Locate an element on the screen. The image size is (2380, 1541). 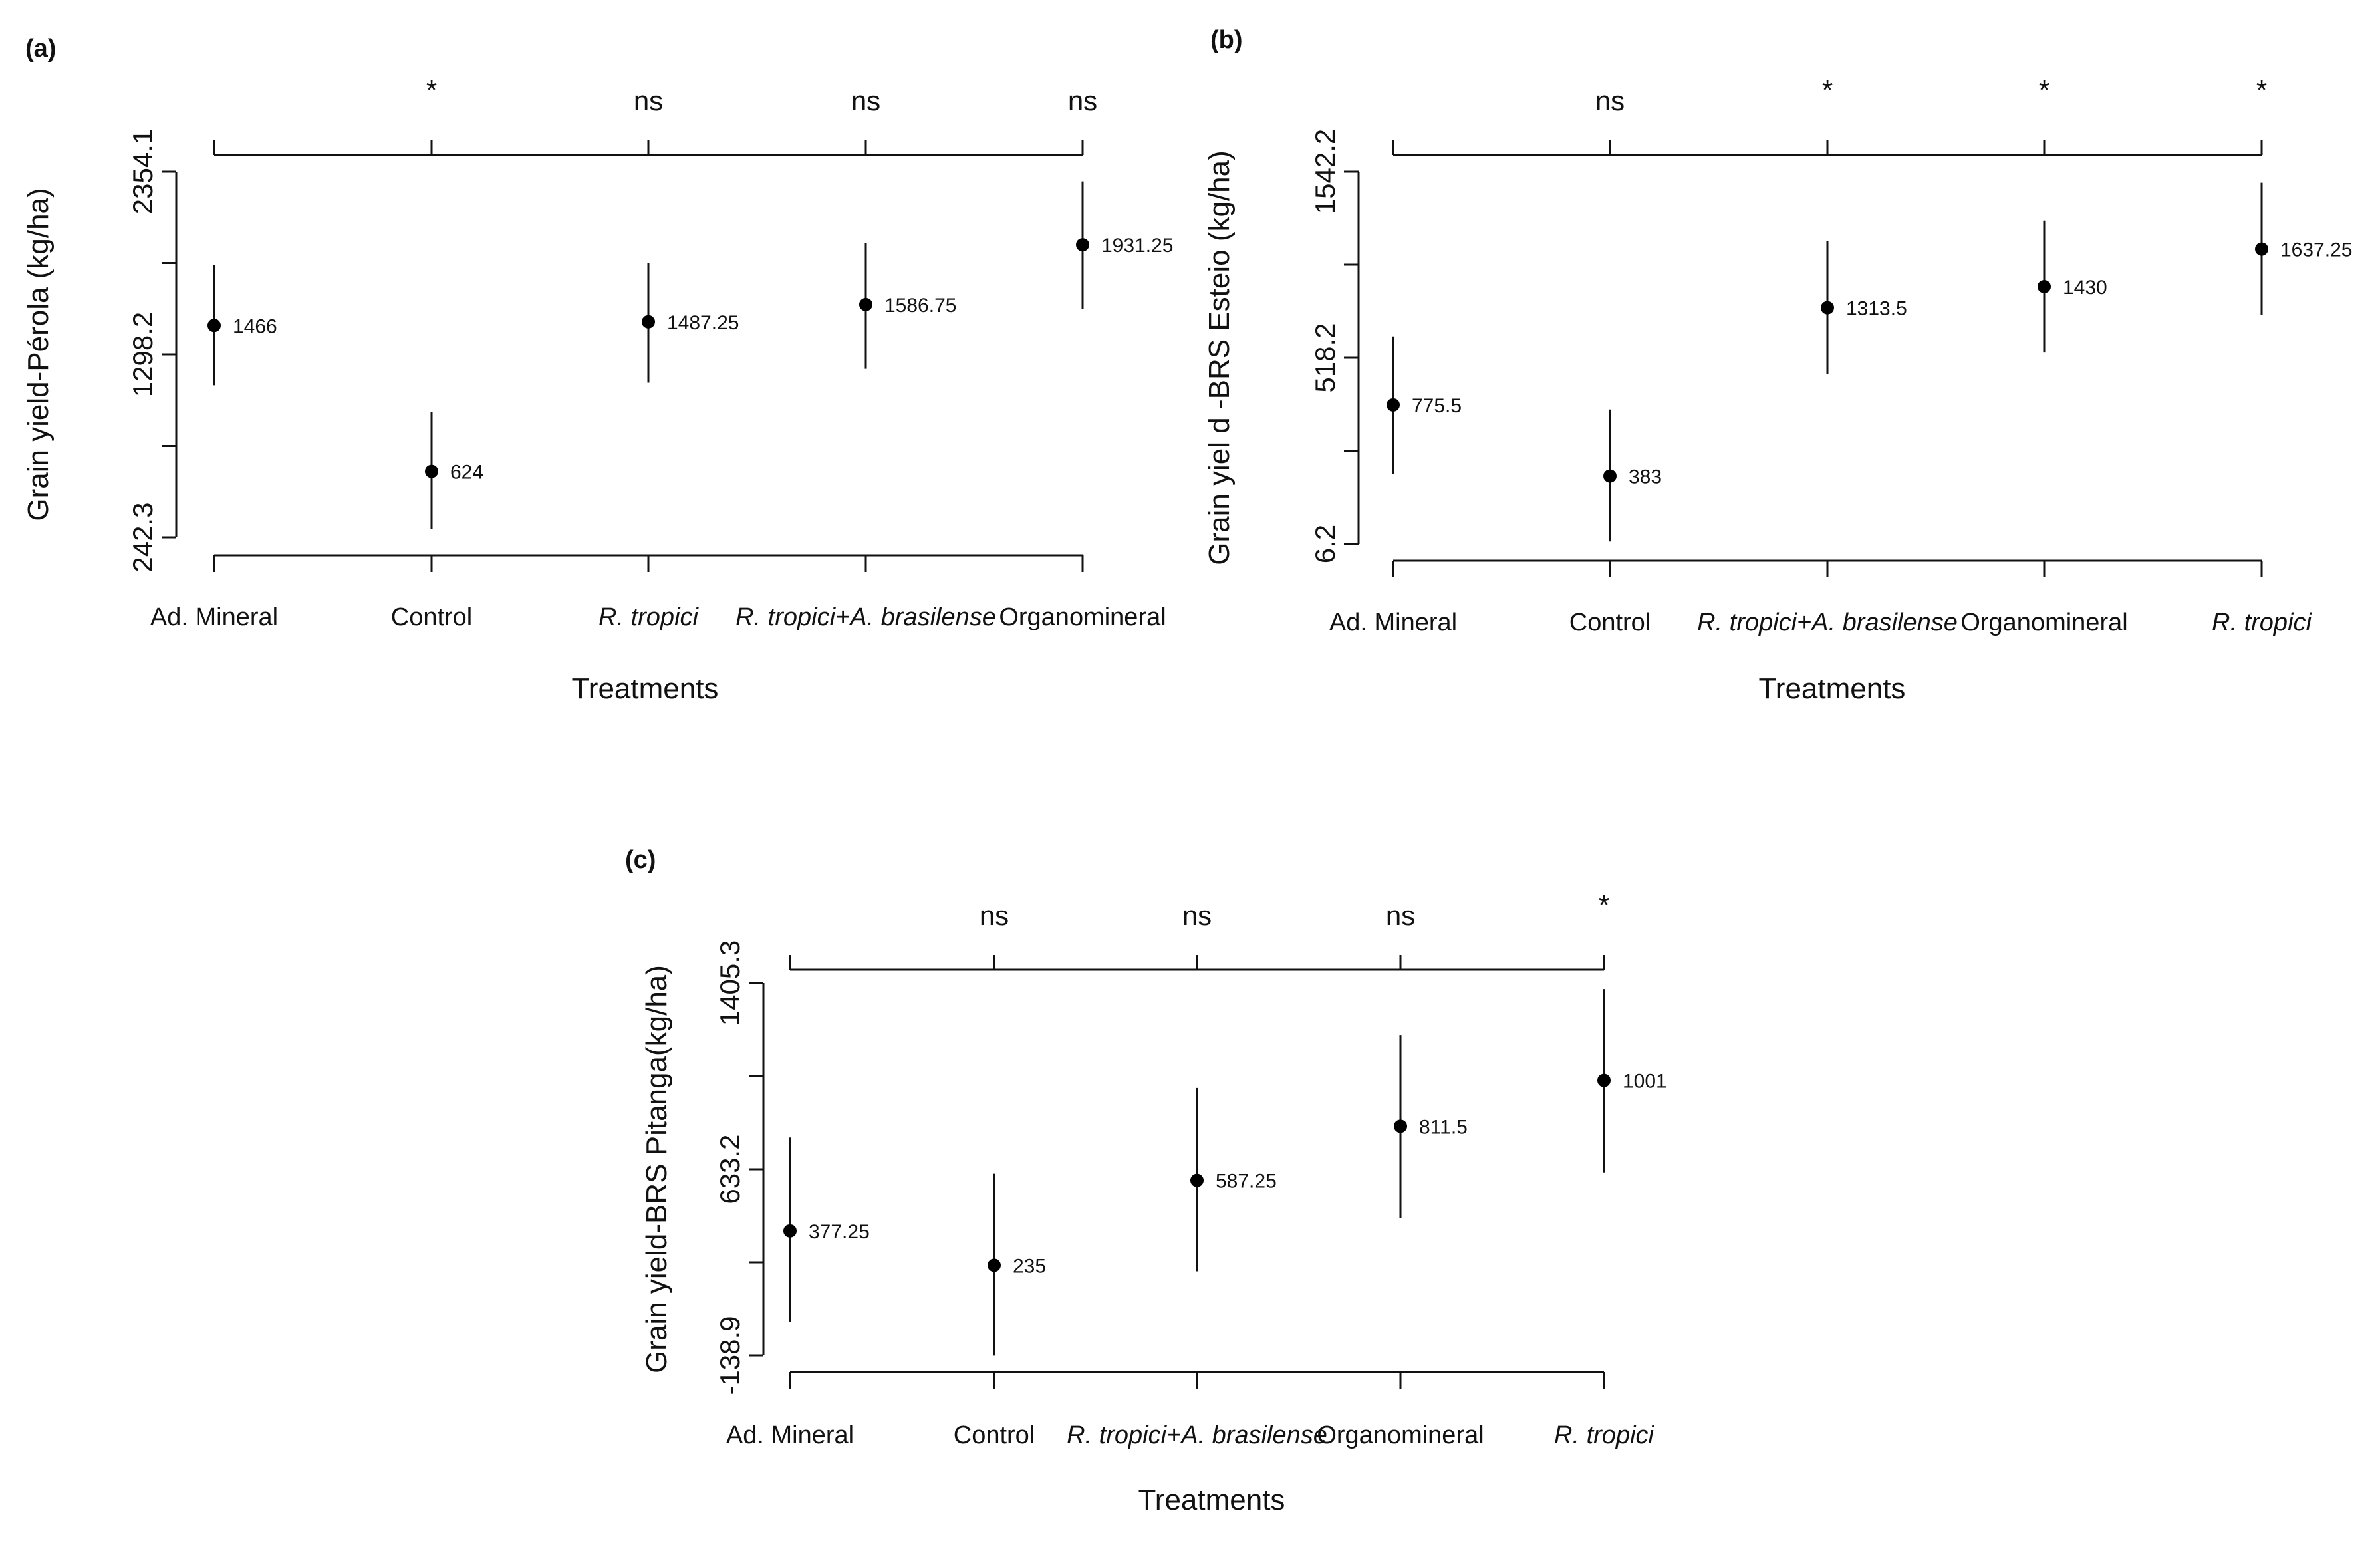
data-label: 1430 is located at coordinates (2085, 288).